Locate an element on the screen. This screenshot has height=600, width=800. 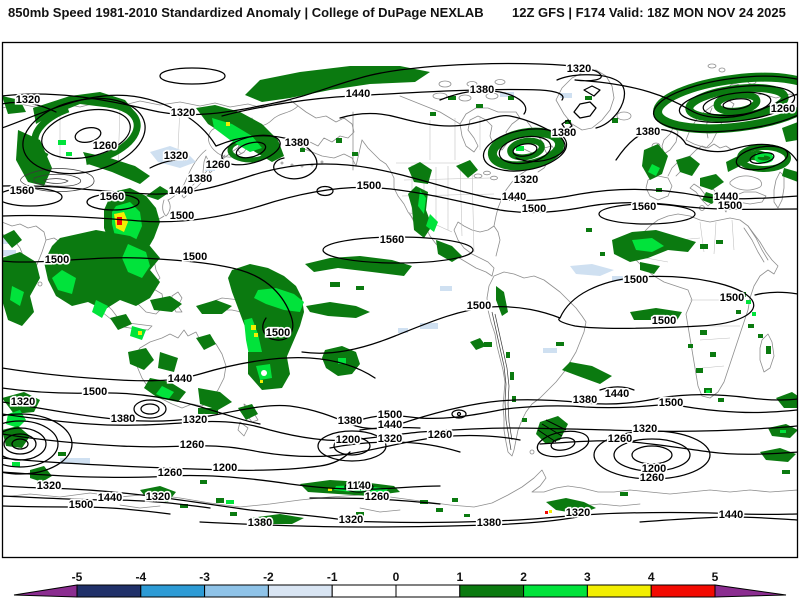
anomaly-colorbar: -5 -4 -3 -2 -1 0 1 2 3 4 5 is located at coordinates (400, 584).